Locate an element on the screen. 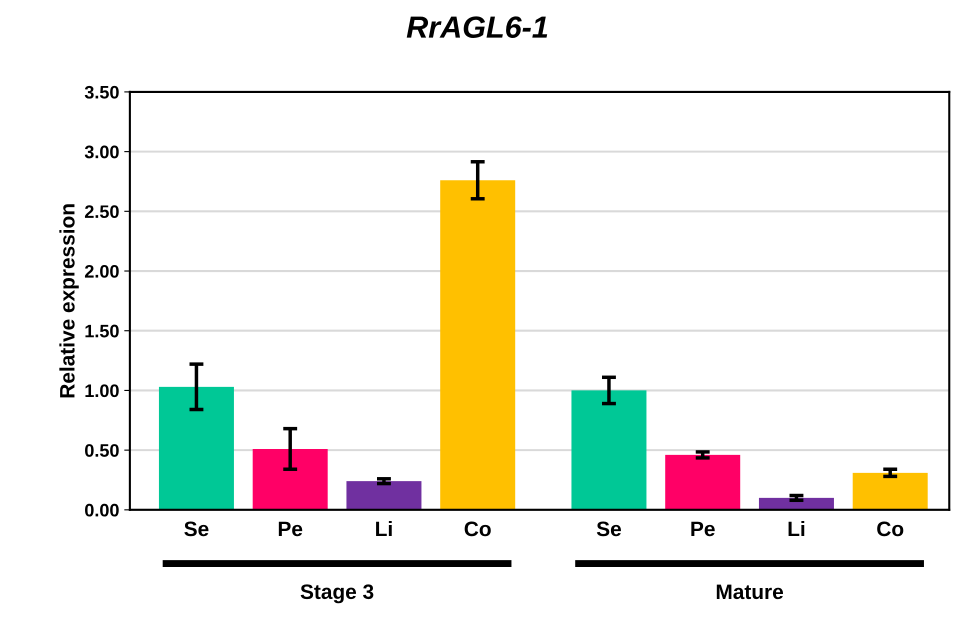 The width and height of the screenshot is (955, 621). y-tick-label: 2.00 is located at coordinates (101, 271).